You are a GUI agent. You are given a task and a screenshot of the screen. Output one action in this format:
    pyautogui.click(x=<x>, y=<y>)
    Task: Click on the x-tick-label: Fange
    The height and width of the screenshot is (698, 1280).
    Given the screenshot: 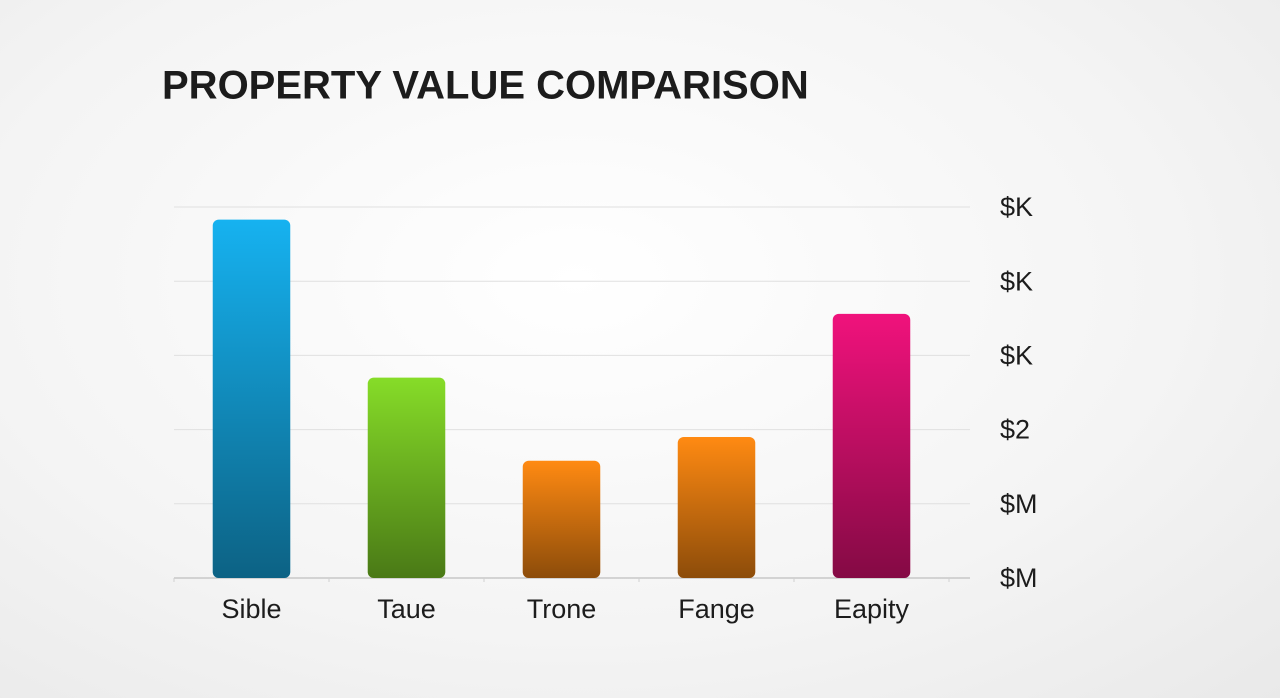 What is the action you would take?
    pyautogui.click(x=716, y=609)
    